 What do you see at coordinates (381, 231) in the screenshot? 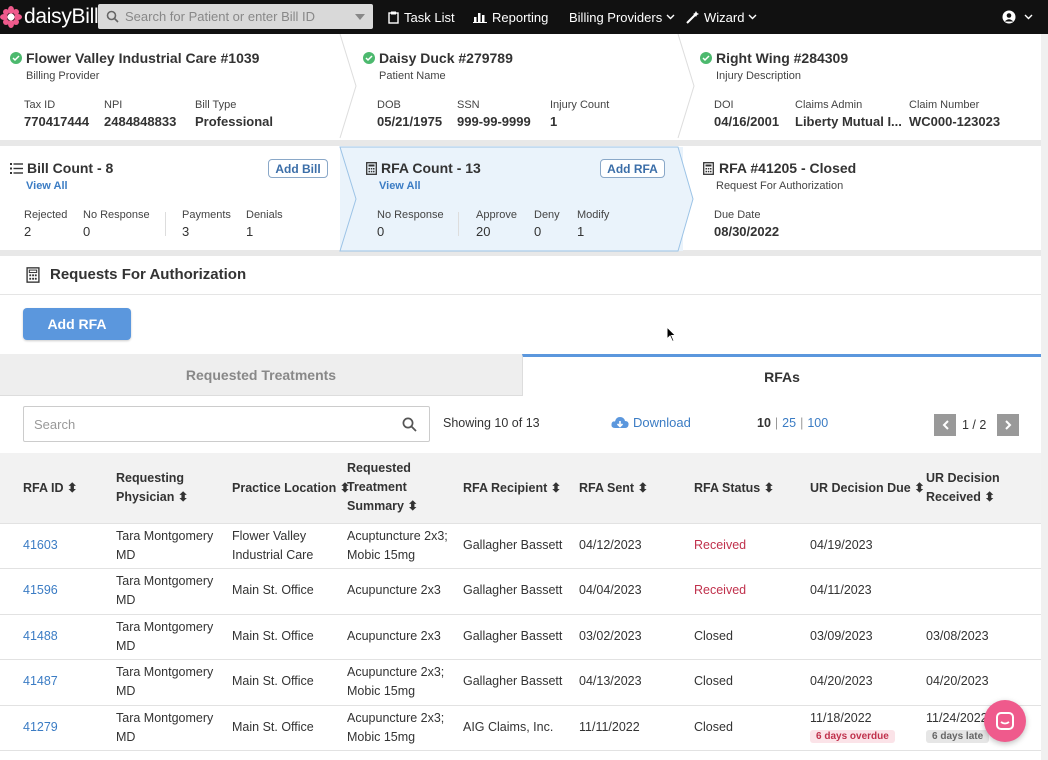
I see `rfa-no-response-value: 0` at bounding box center [381, 231].